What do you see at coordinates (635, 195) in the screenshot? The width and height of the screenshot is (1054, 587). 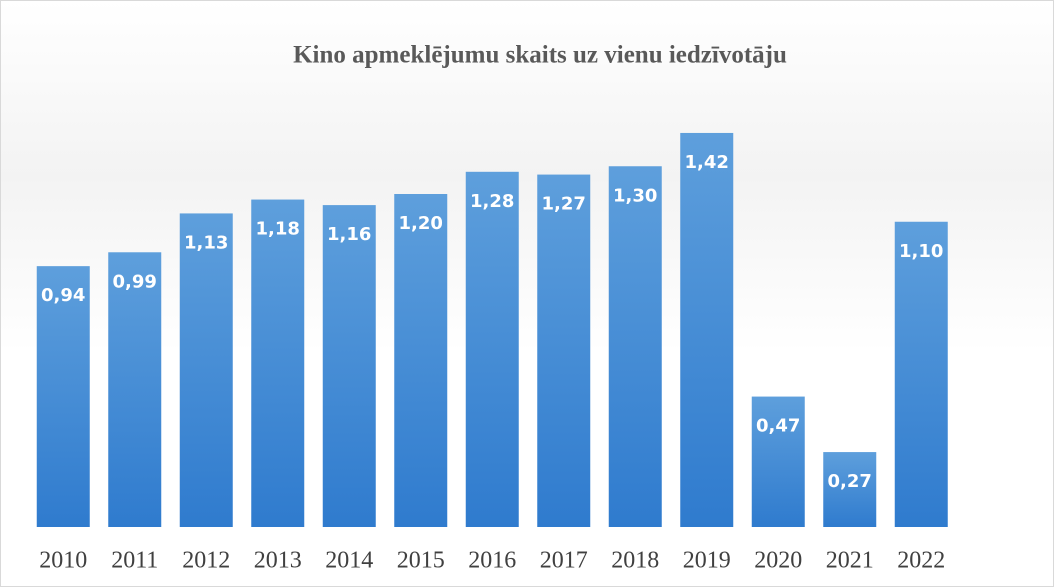 I see `data-label: 1,30` at bounding box center [635, 195].